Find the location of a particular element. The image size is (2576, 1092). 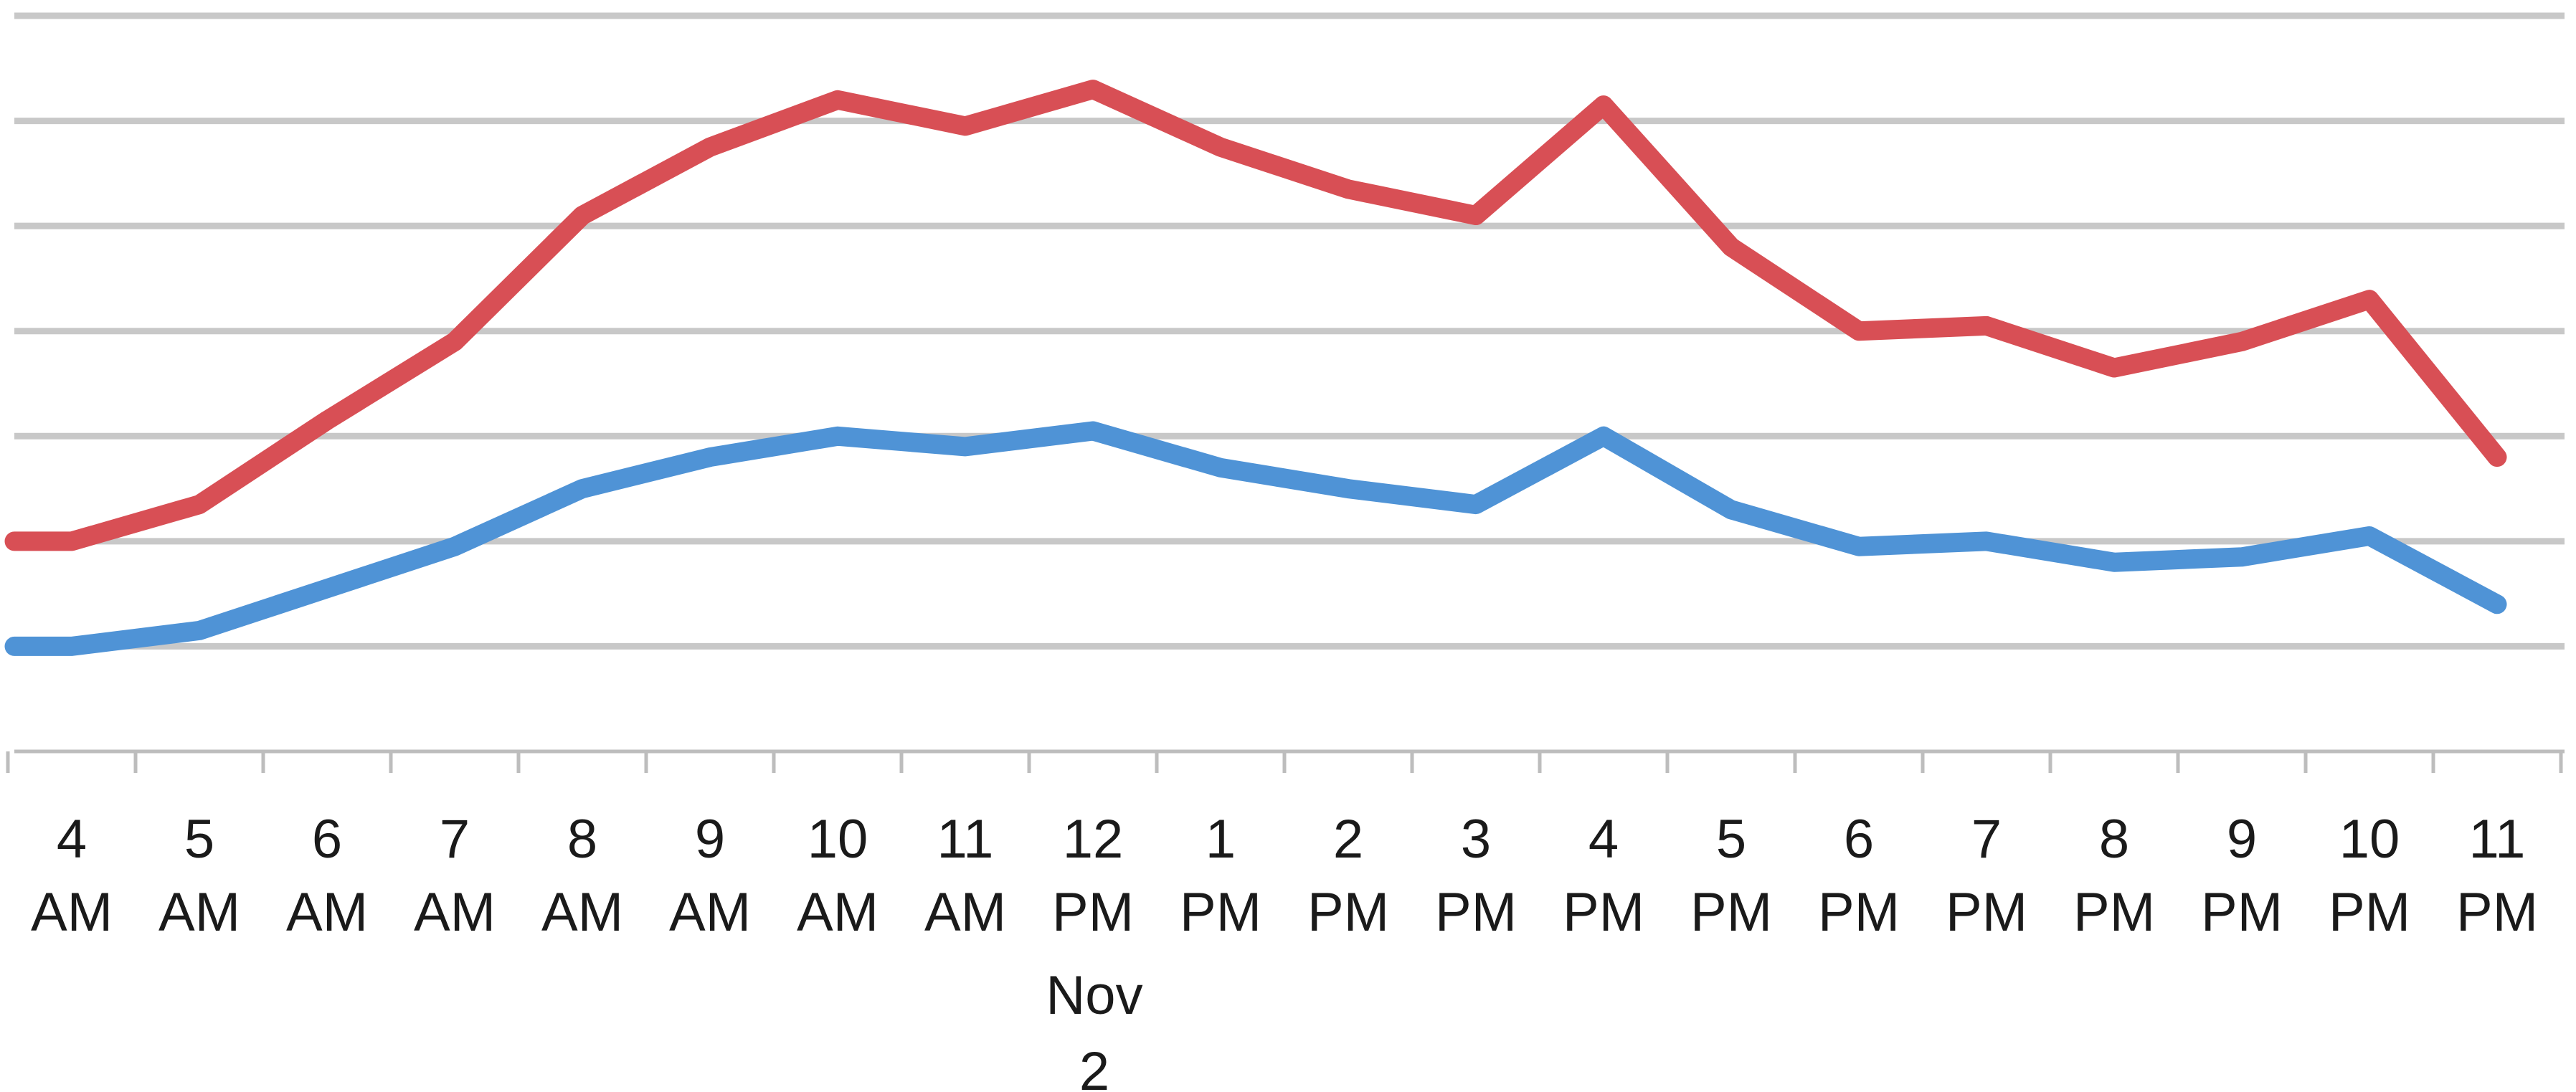

x-tick-label-hour: 12 is located at coordinates (1093, 840).